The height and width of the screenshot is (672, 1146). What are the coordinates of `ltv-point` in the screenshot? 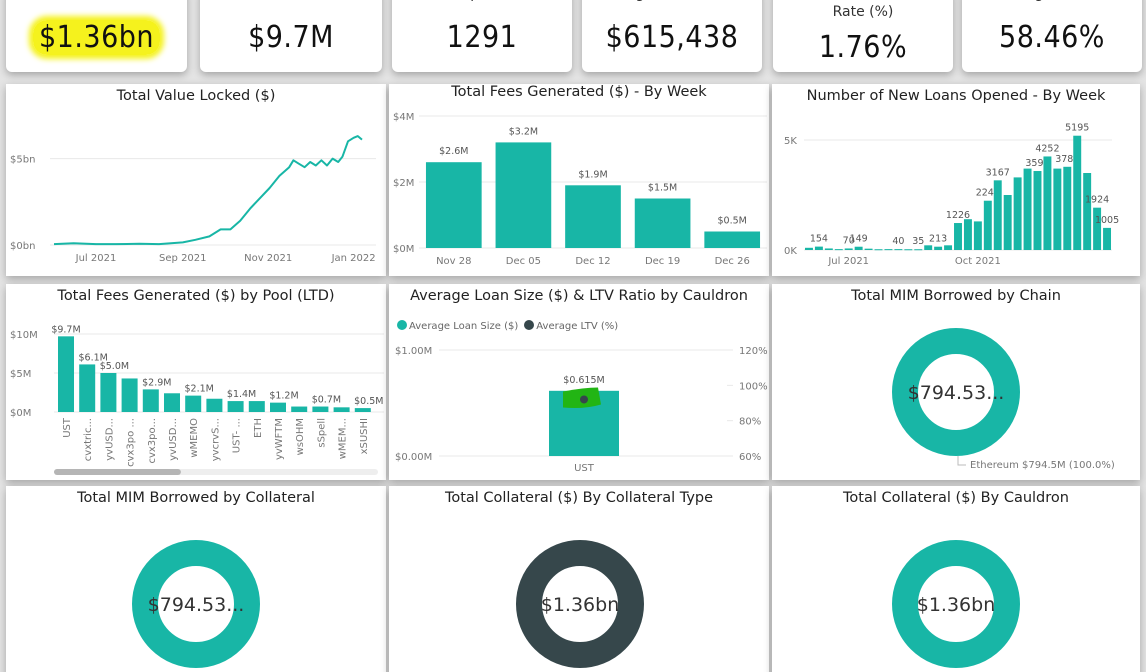 It's located at (584, 399).